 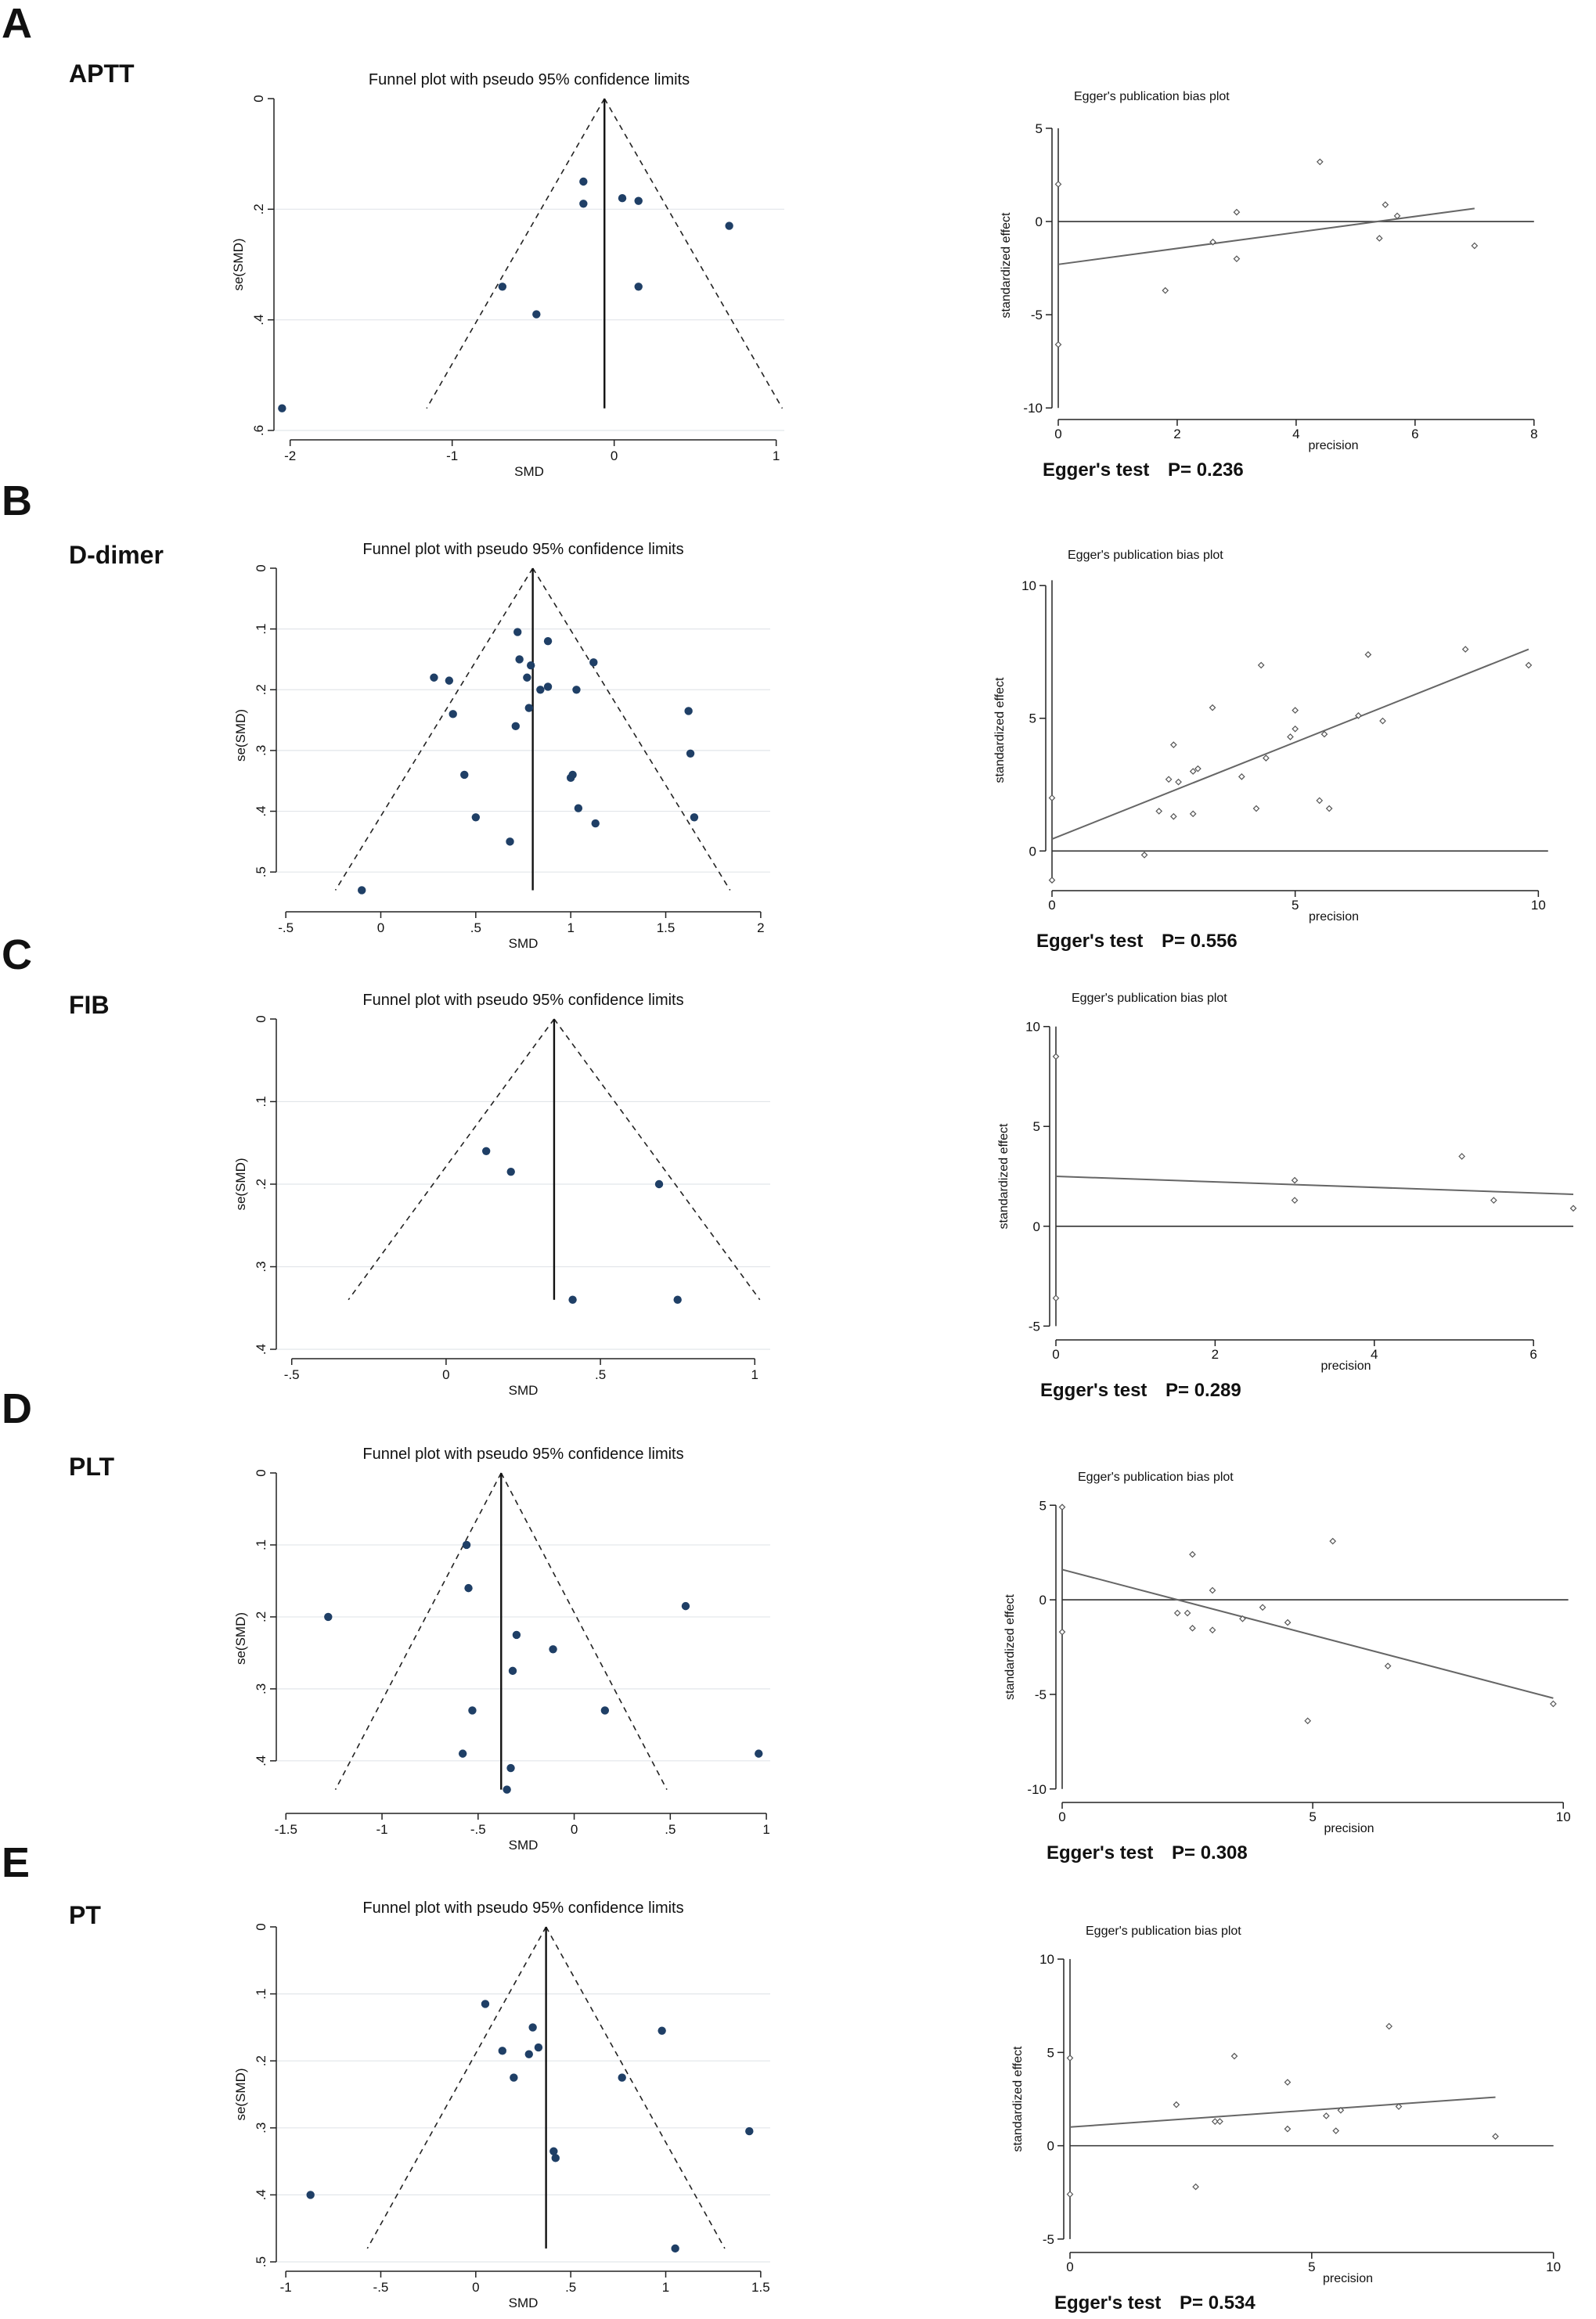 What do you see at coordinates (1032, 1027) in the screenshot?
I see `y-tick-label: 10` at bounding box center [1032, 1027].